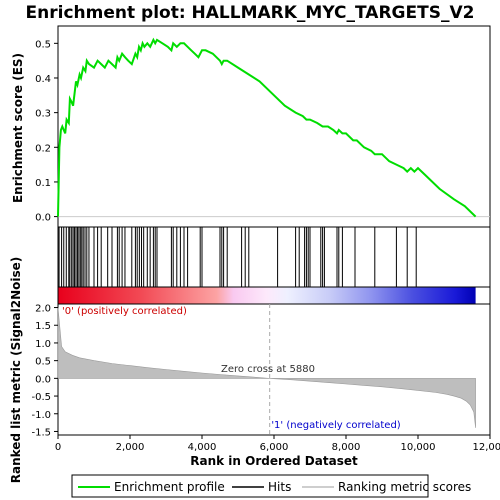  I want to click on x-axis-ticks: 0 2,000 4,000 6,000 8,000 10,000 12,000, so click(277, 444).